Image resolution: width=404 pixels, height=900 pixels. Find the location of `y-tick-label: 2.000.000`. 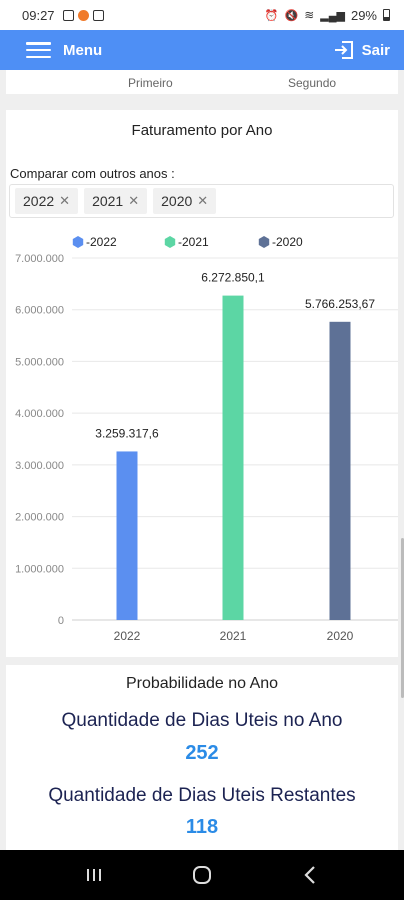

y-tick-label: 2.000.000 is located at coordinates (39, 518).